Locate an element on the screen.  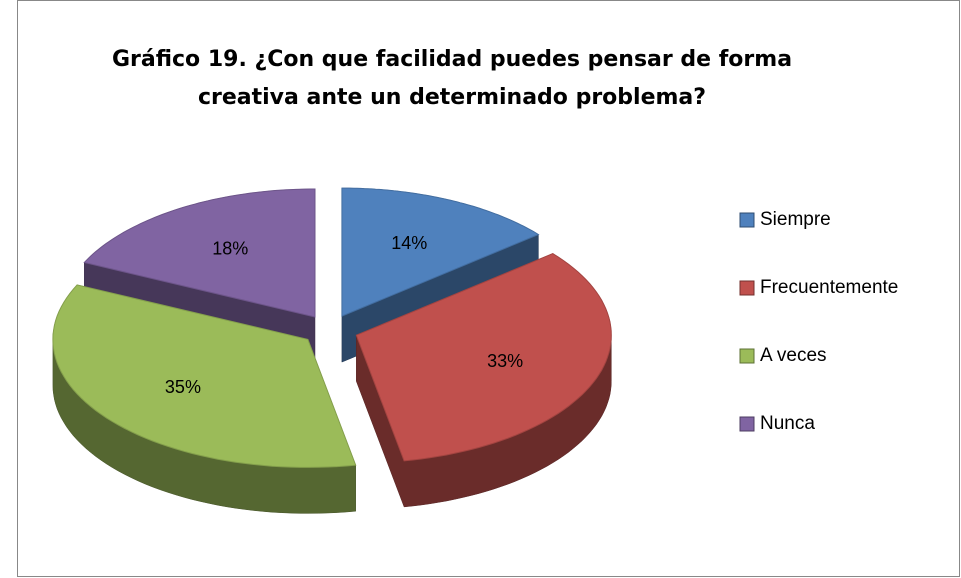
chart-title: creativa ante un determinado problema? is located at coordinates (452, 97).